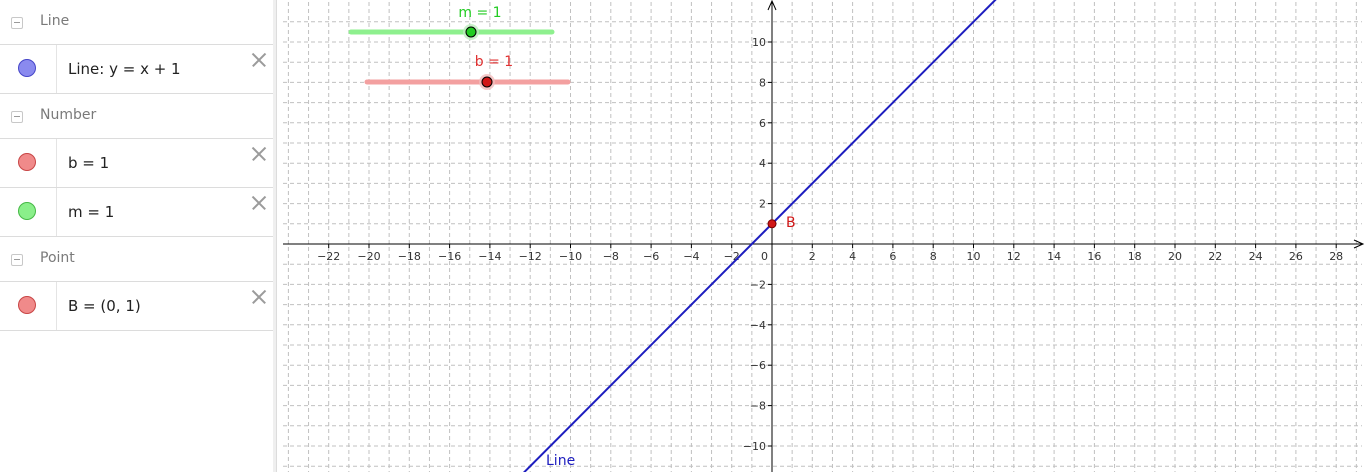 Image resolution: width=1366 pixels, height=472 pixels. I want to click on group-title: Line, so click(55, 21).